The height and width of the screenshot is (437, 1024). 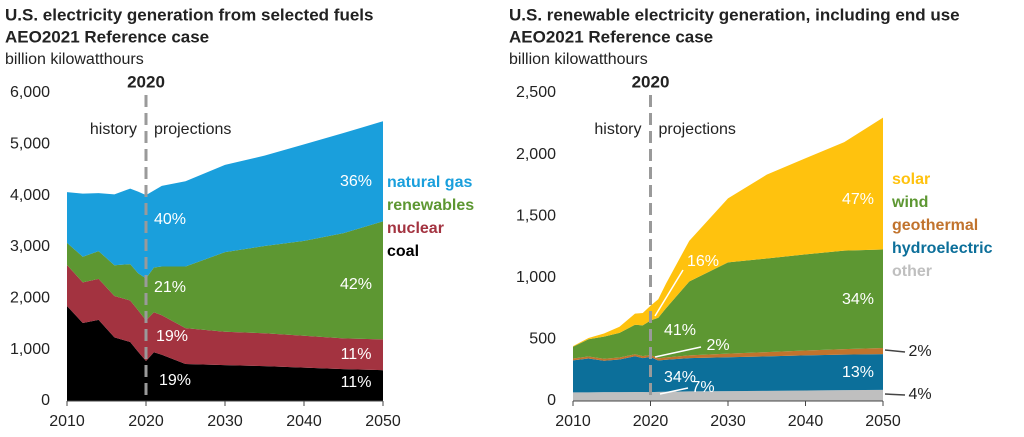 What do you see at coordinates (356, 284) in the screenshot?
I see `annotation: 42%` at bounding box center [356, 284].